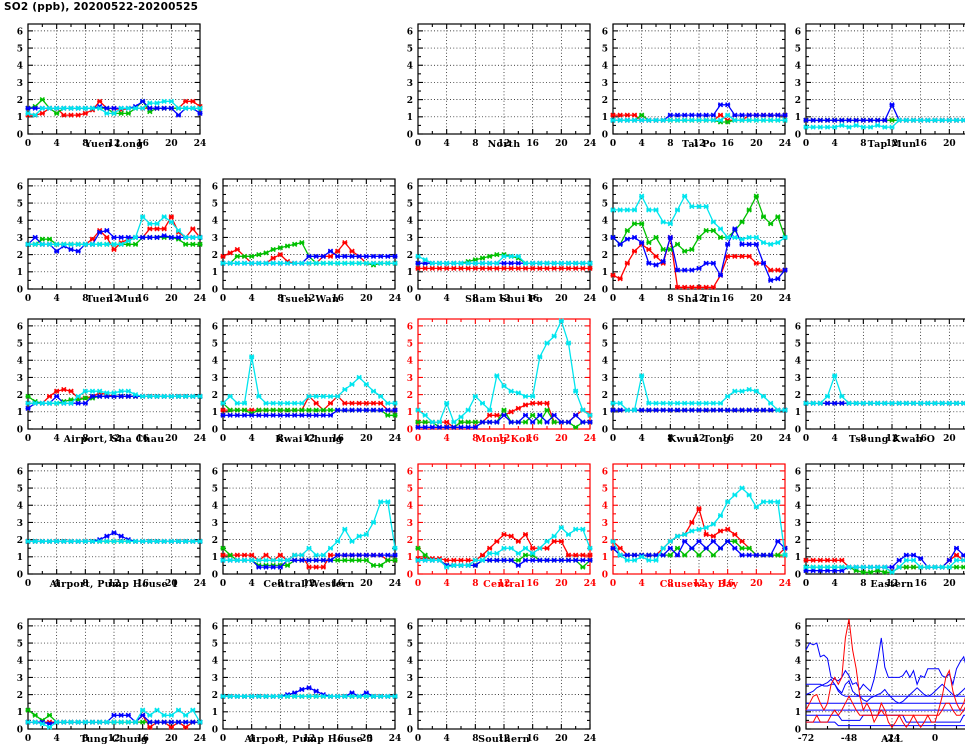 The image size is (965, 755). I want to click on panel-yuen-long: 0 1 2 3 4 5 6 0 4 8 12 16 20 24 Yuen Long, so click(111, 90).